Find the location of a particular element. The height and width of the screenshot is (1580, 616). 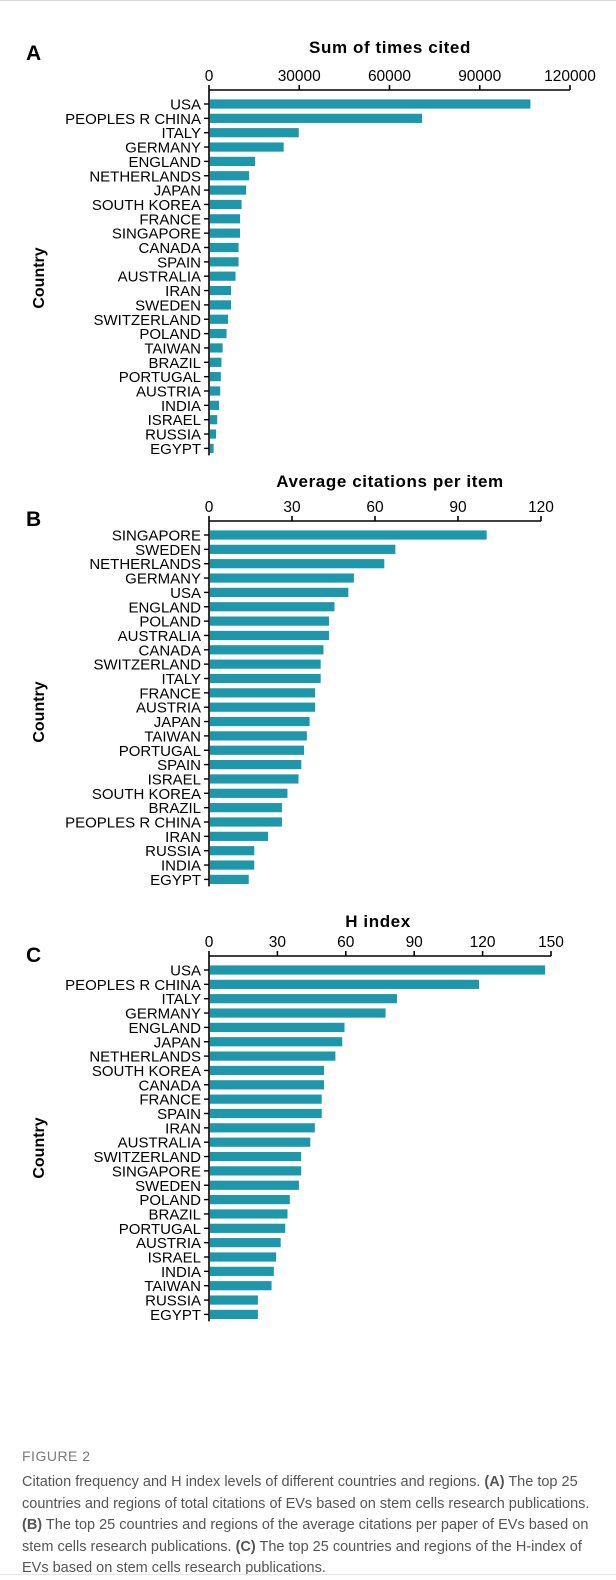

panel-a-title: Sum of times cited is located at coordinates (390, 47).